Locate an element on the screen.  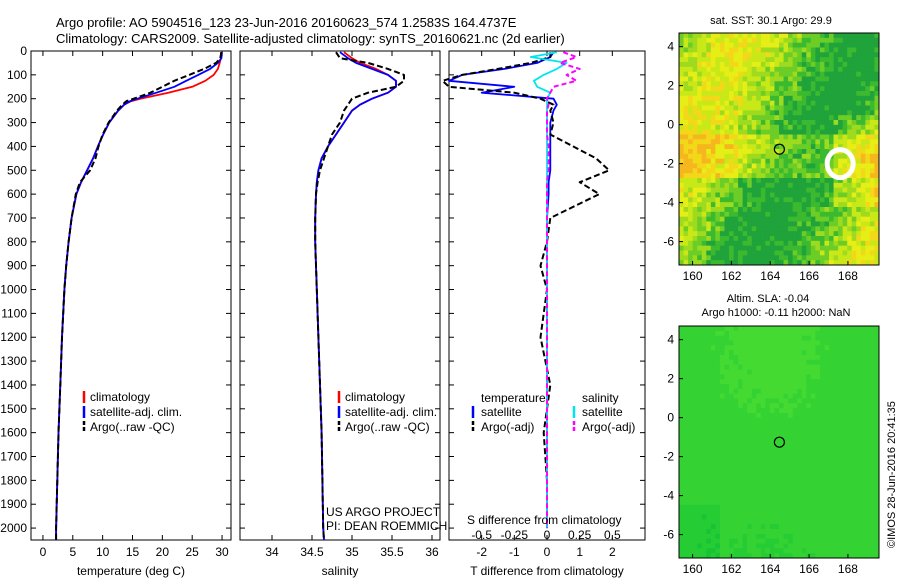
y-tick-label: 1500 is located at coordinates (13, 409).